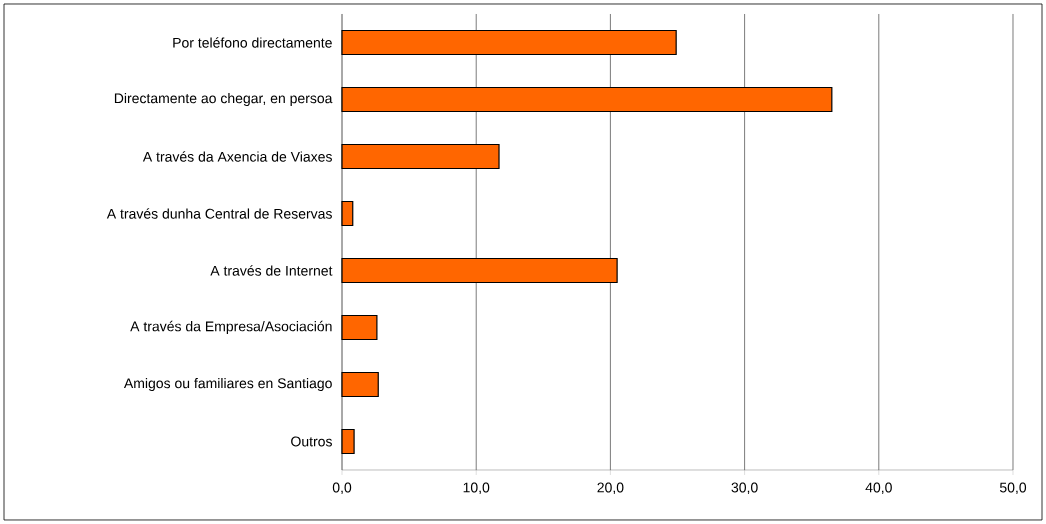 The height and width of the screenshot is (524, 1046). I want to click on x-tick-label: 10,0, so click(476, 488).